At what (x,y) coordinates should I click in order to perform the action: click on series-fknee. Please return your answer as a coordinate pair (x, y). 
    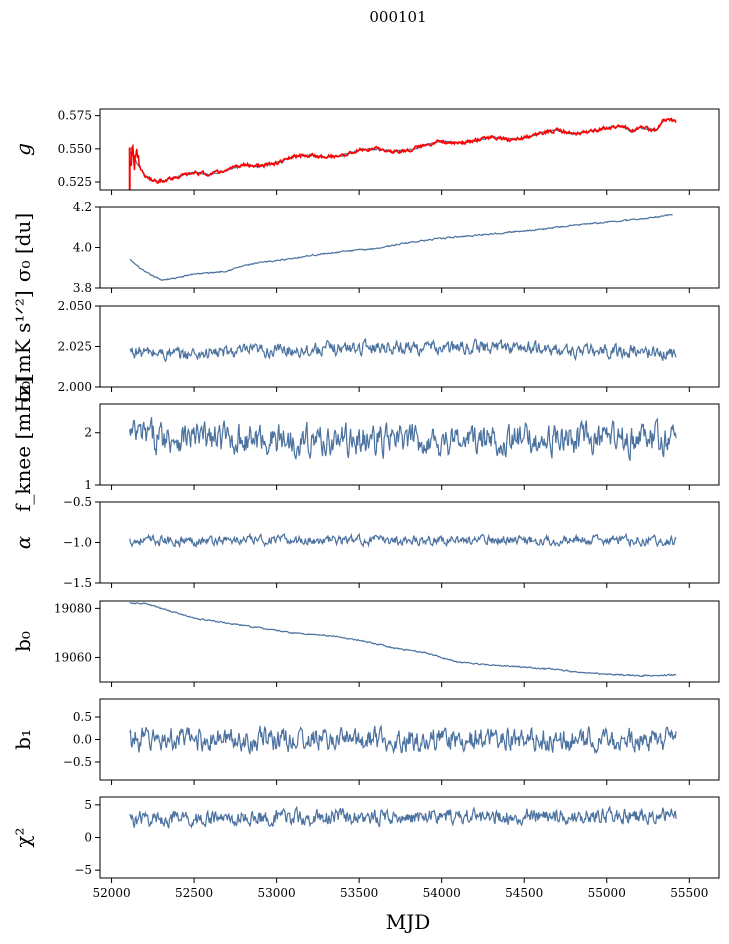
    Looking at the image, I should click on (403, 439).